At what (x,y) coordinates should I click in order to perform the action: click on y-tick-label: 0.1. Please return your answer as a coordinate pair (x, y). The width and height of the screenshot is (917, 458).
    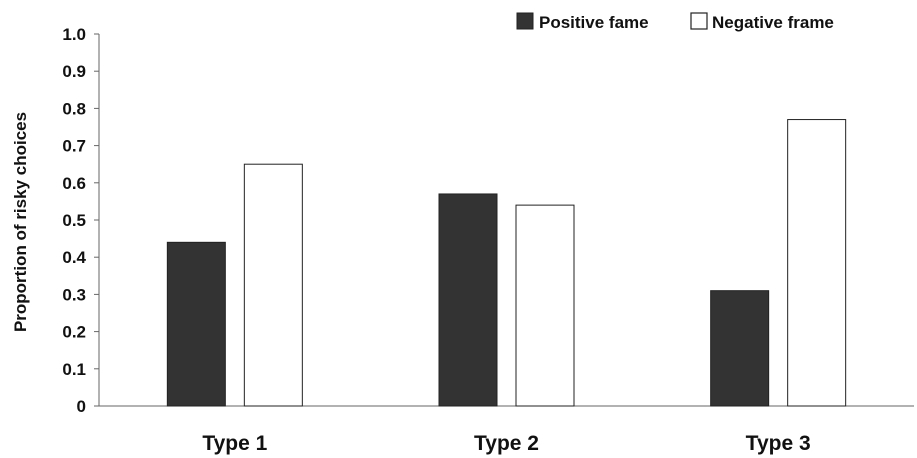
    Looking at the image, I should click on (74, 369).